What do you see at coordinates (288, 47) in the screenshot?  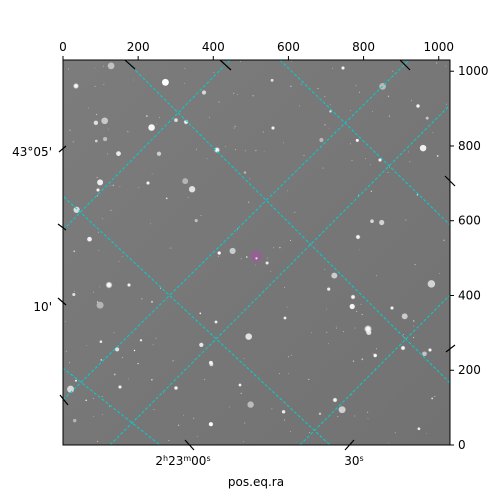 I see `top-axis-tick-label: 600` at bounding box center [288, 47].